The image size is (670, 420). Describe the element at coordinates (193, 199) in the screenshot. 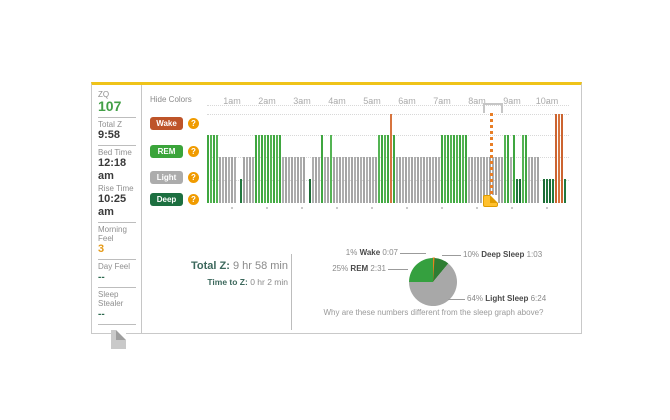

I see `help-icon-deep: ?` at that location.